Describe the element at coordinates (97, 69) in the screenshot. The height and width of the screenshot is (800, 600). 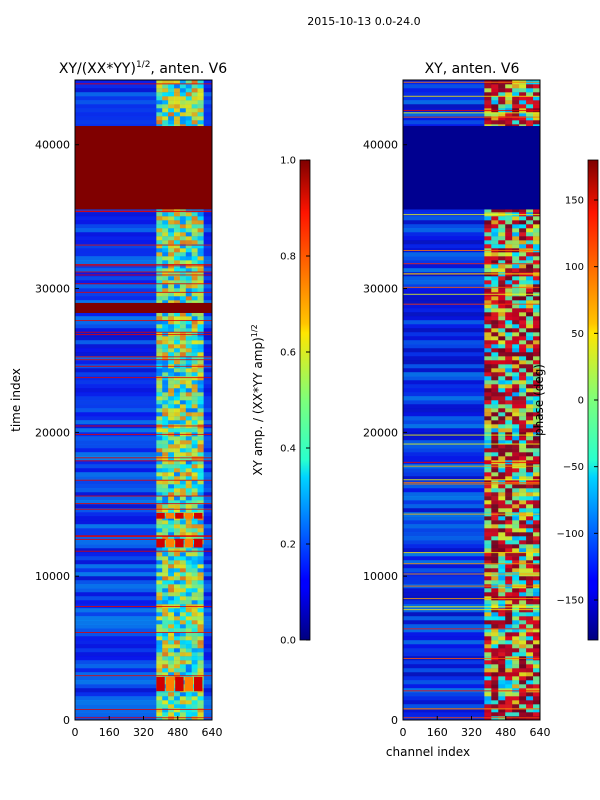
I see `left-title-main: XY/(XX*YY)` at that location.